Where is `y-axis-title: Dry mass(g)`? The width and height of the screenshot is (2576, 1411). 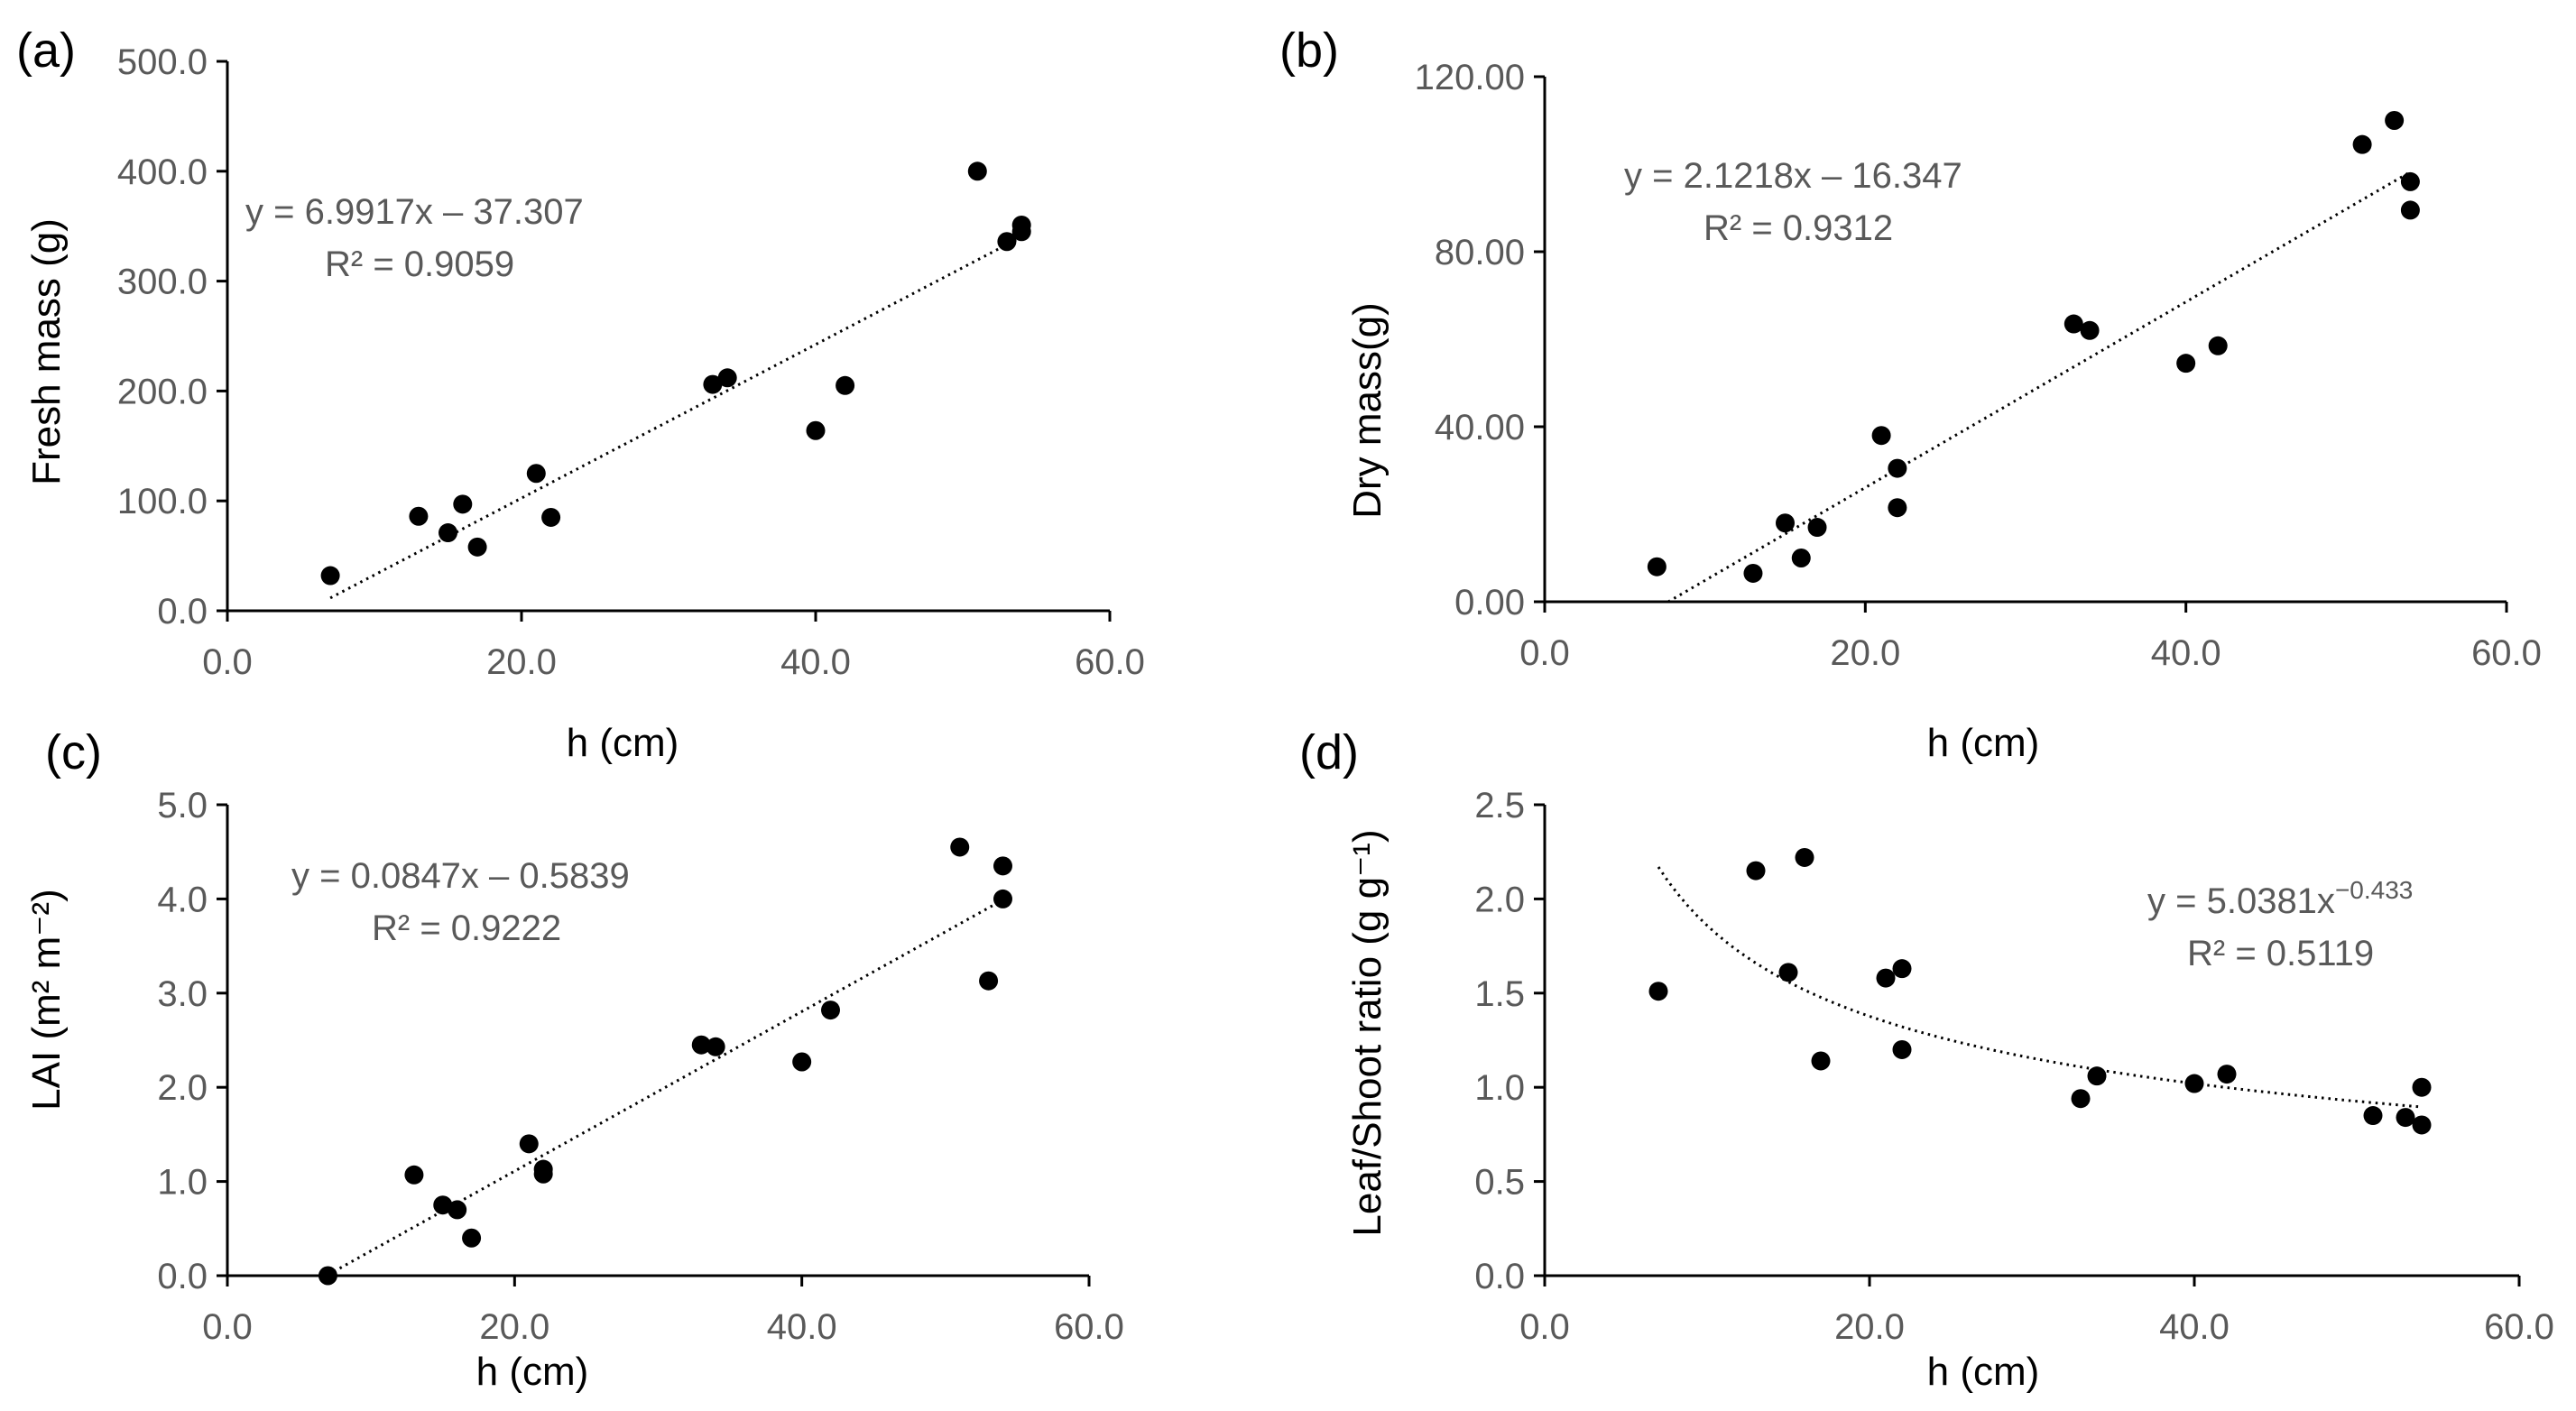 y-axis-title: Dry mass(g) is located at coordinates (1367, 410).